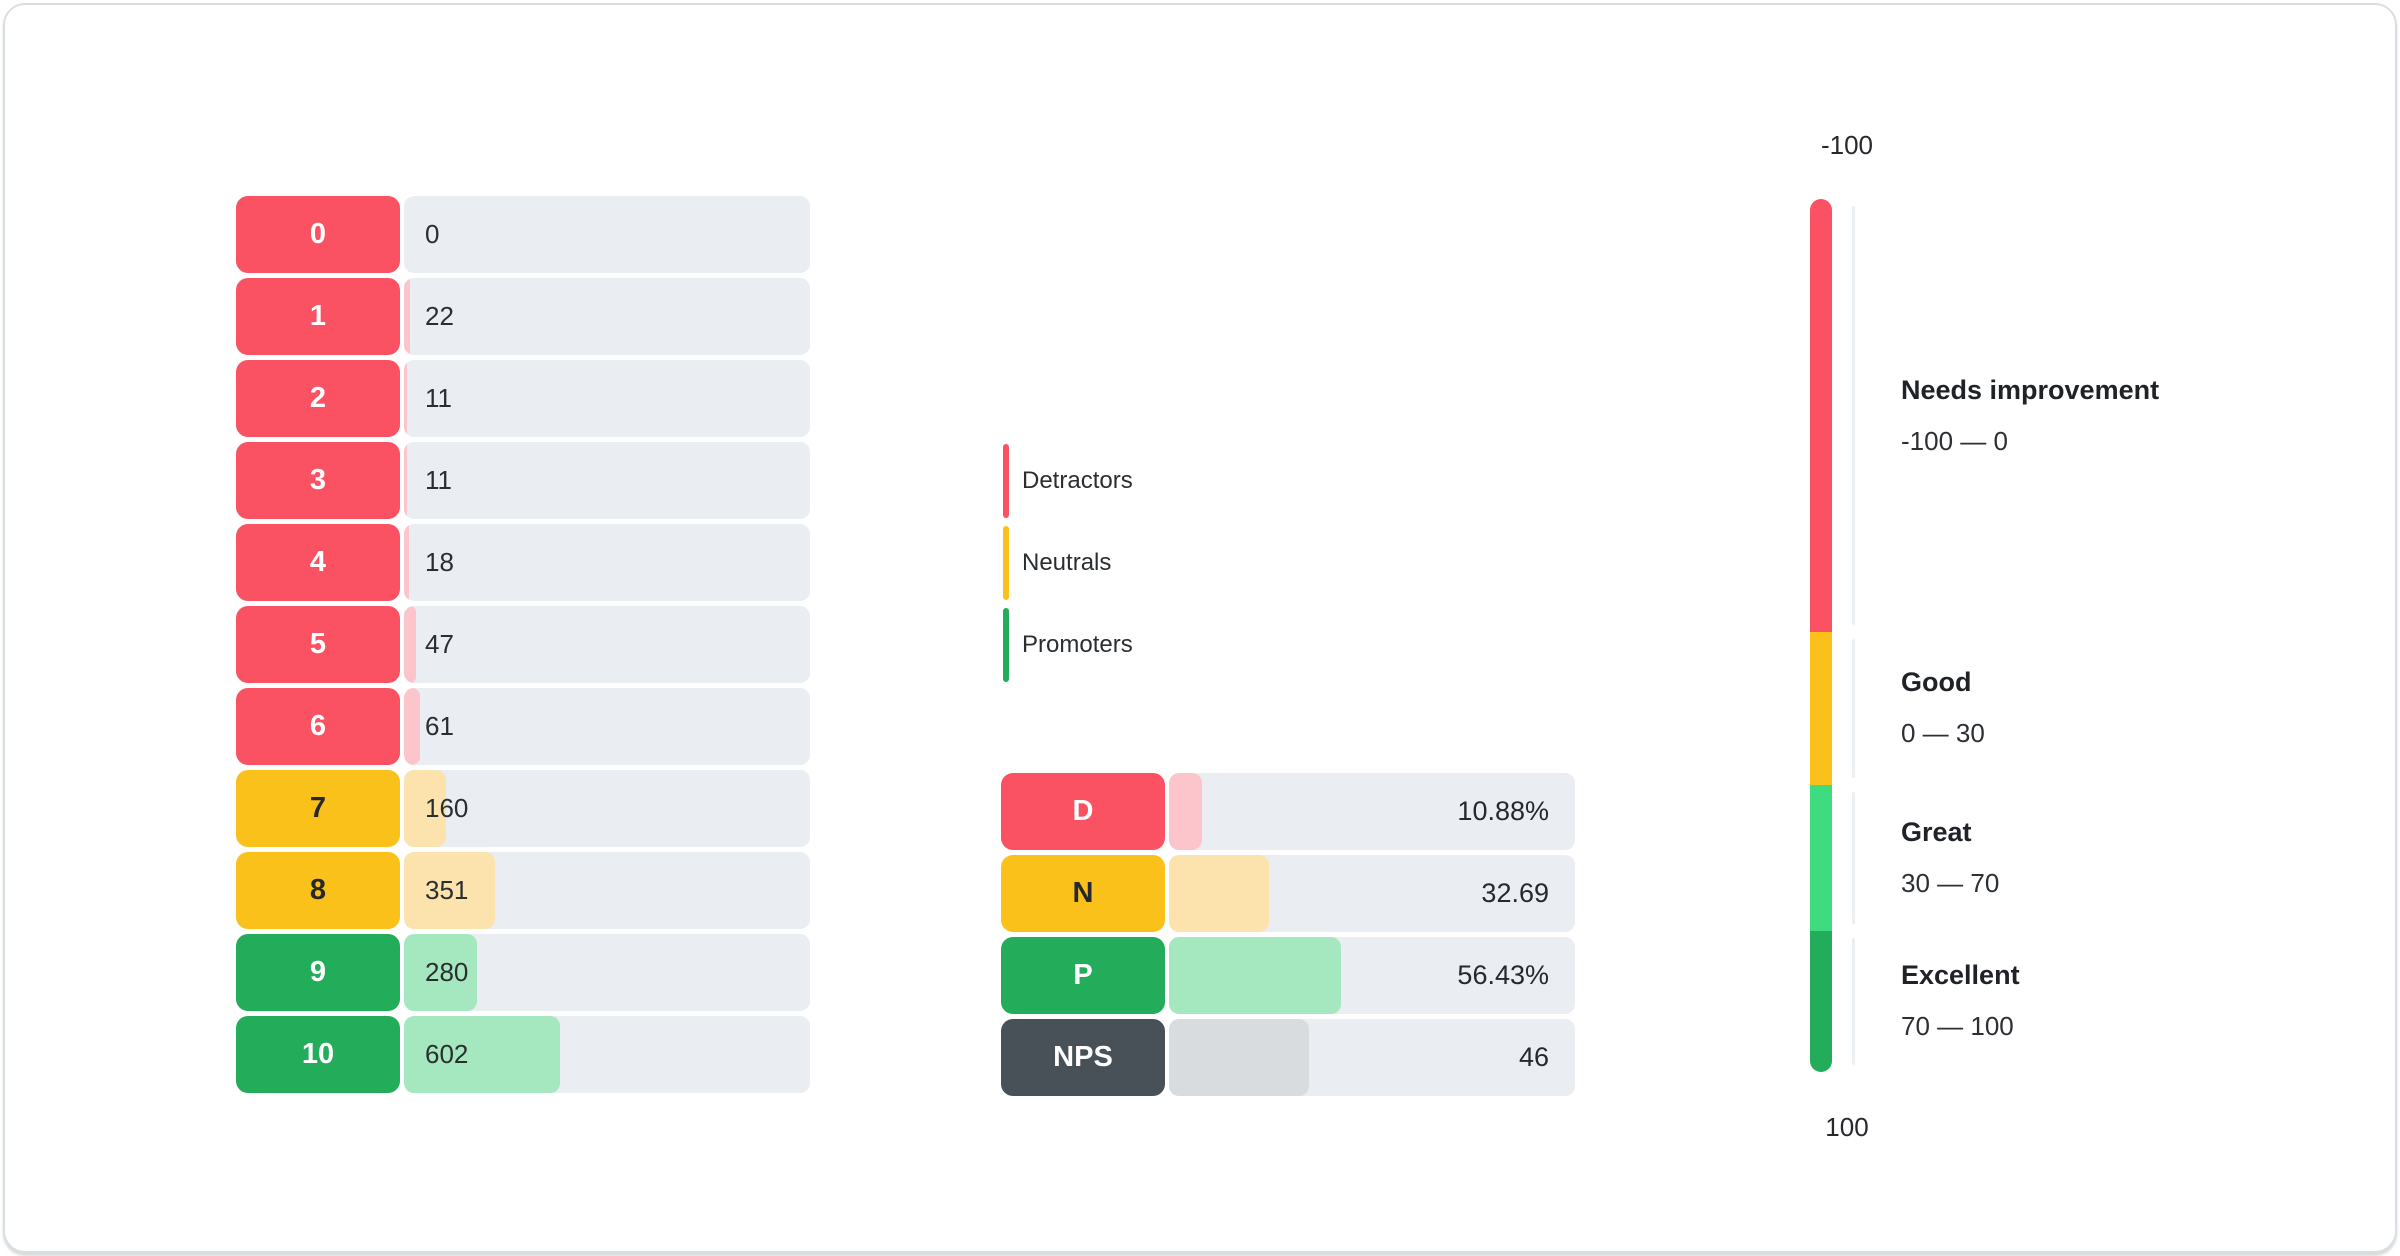 Image resolution: width=2400 pixels, height=1256 pixels. Describe the element at coordinates (1960, 975) in the screenshot. I see `zone-title: Excellent` at that location.